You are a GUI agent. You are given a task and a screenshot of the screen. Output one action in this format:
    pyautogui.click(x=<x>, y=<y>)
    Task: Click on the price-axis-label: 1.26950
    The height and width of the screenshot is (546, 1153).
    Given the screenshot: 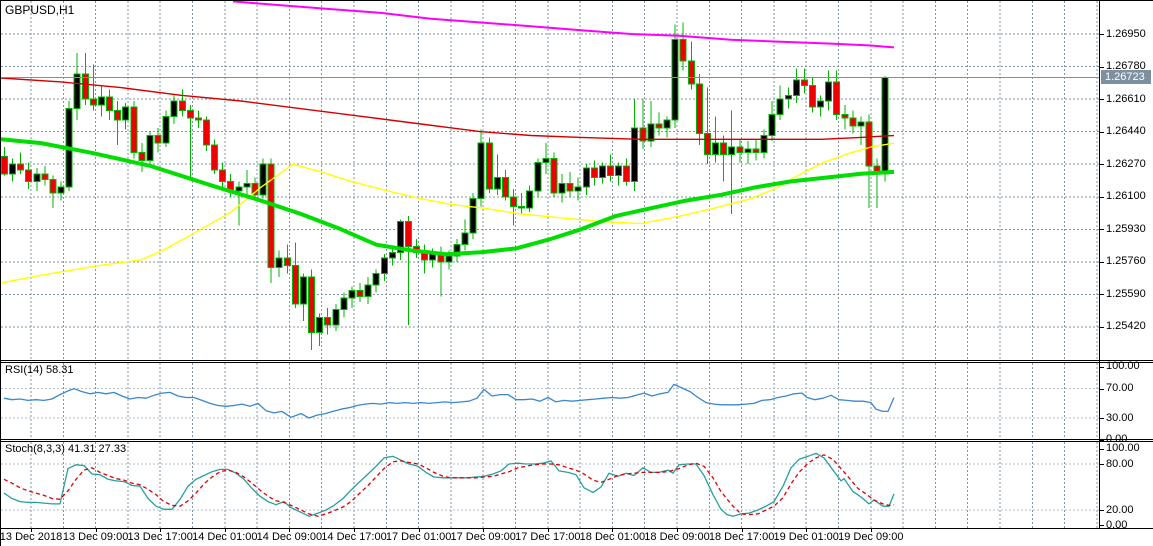 What is the action you would take?
    pyautogui.click(x=1126, y=33)
    